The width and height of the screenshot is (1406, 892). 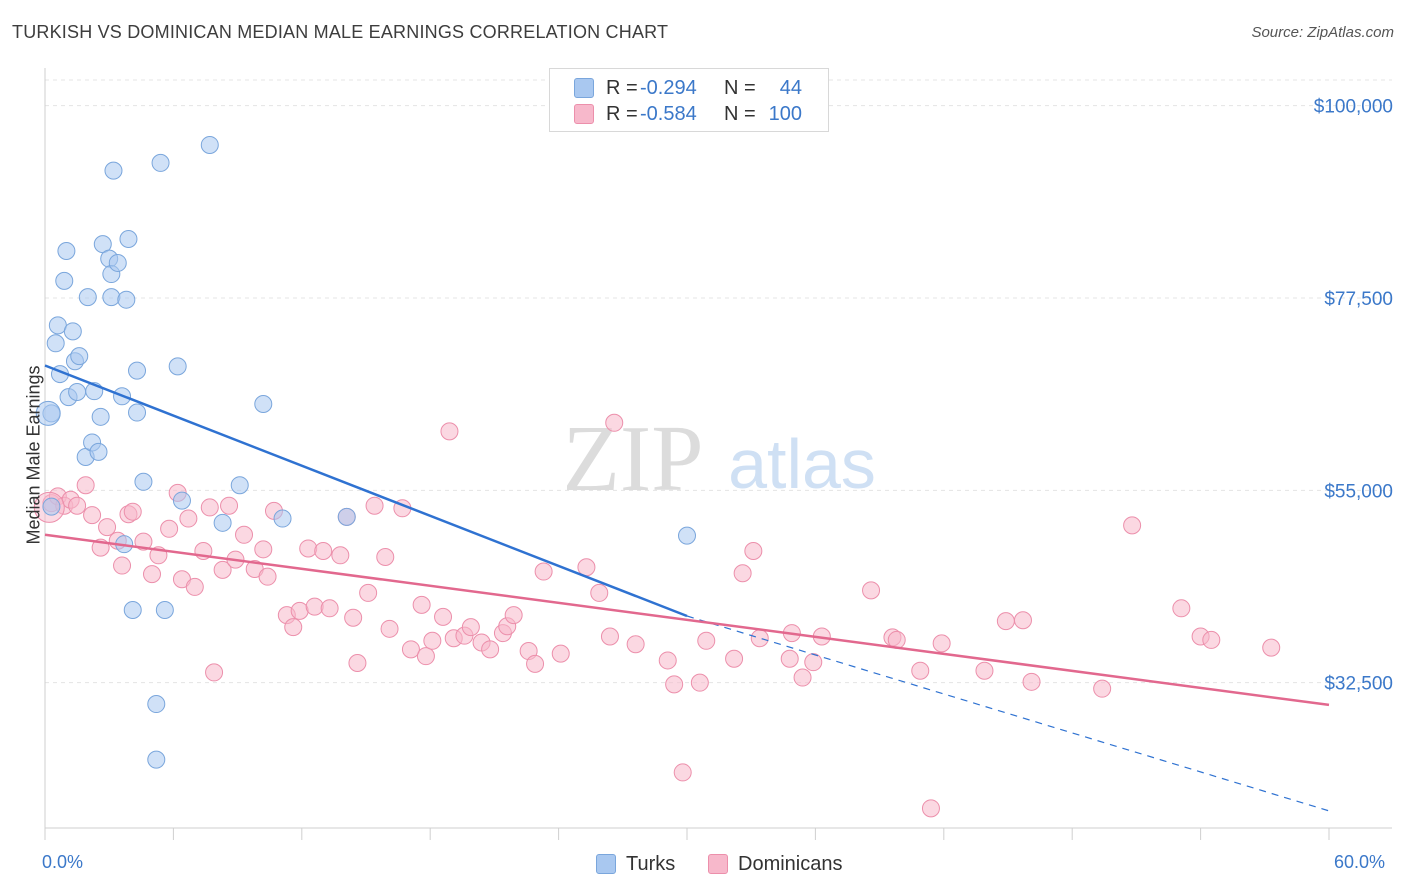 What do you see at coordinates (633, 459) in the screenshot?
I see `watermark-zip: ZIP` at bounding box center [633, 459].